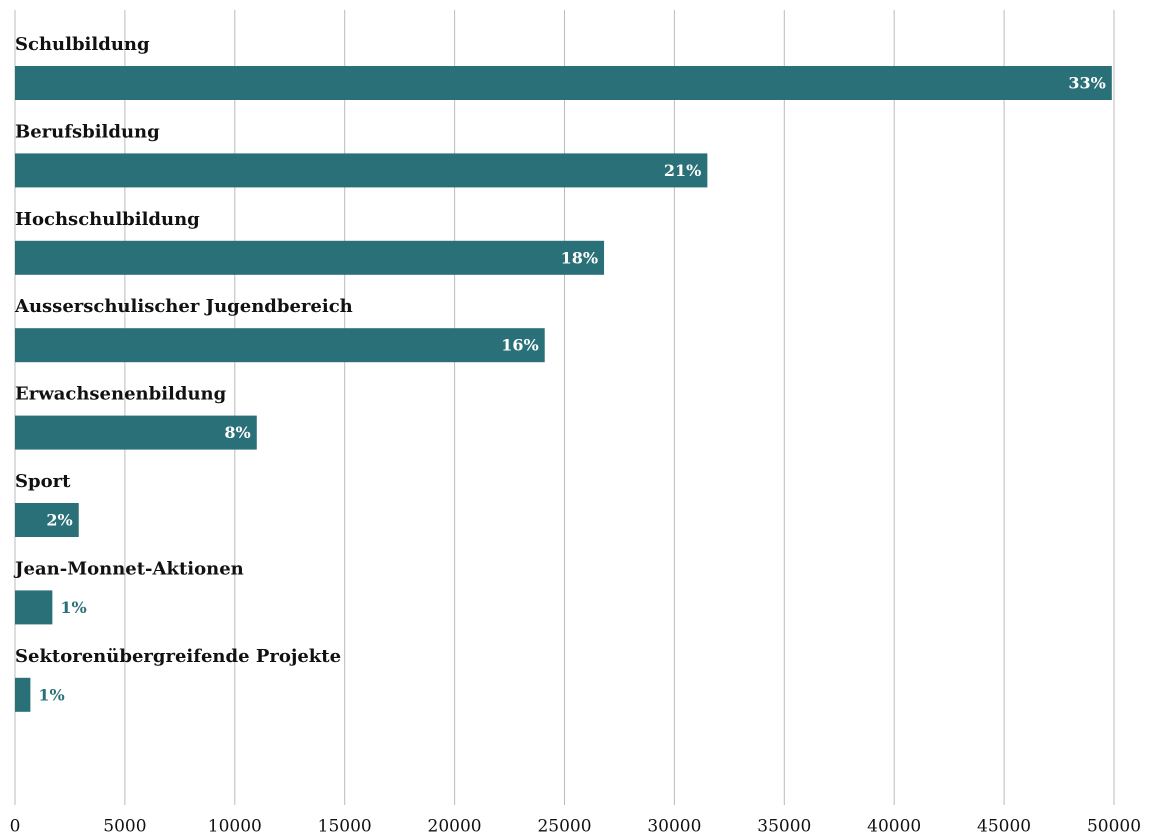 The width and height of the screenshot is (1152, 836). I want to click on category-label: Berufsbildung, so click(87, 131).